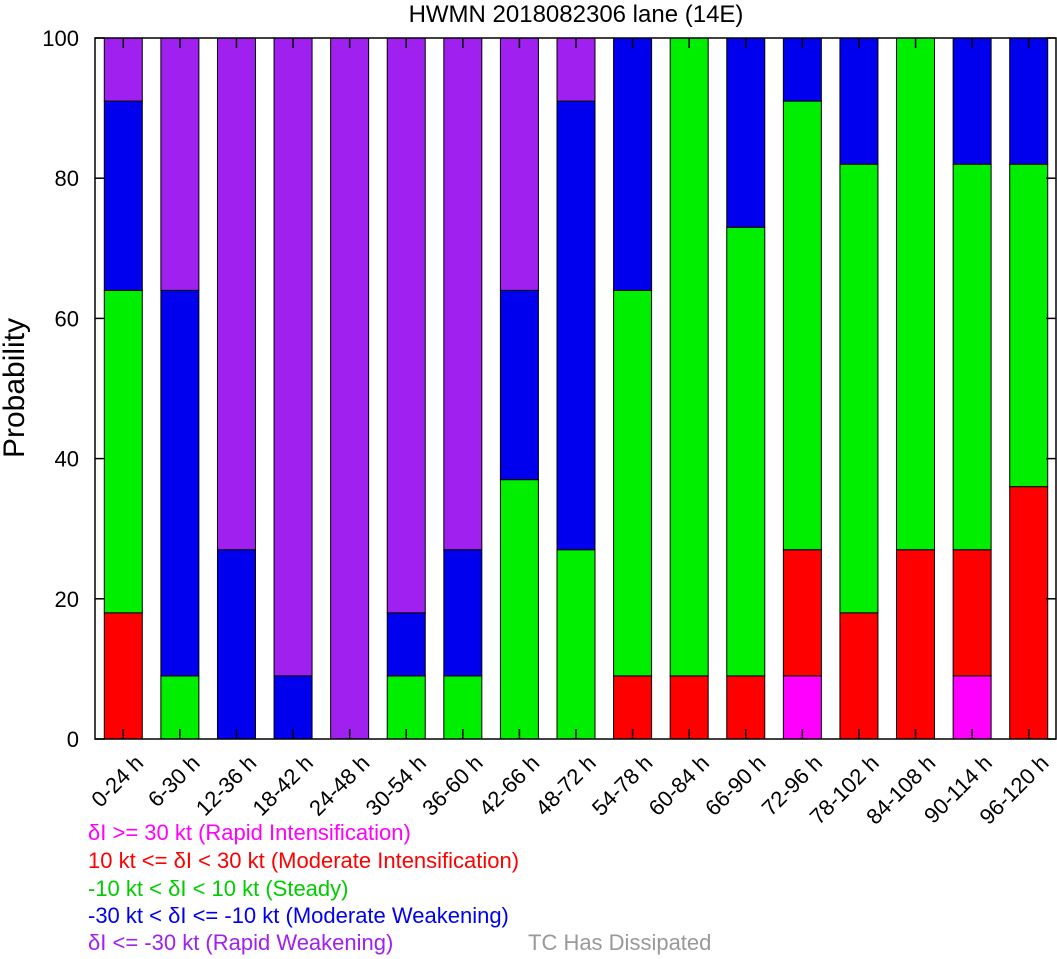 The image size is (1057, 959). Describe the element at coordinates (73, 739) in the screenshot. I see `y-tick-label-0: 0` at that location.